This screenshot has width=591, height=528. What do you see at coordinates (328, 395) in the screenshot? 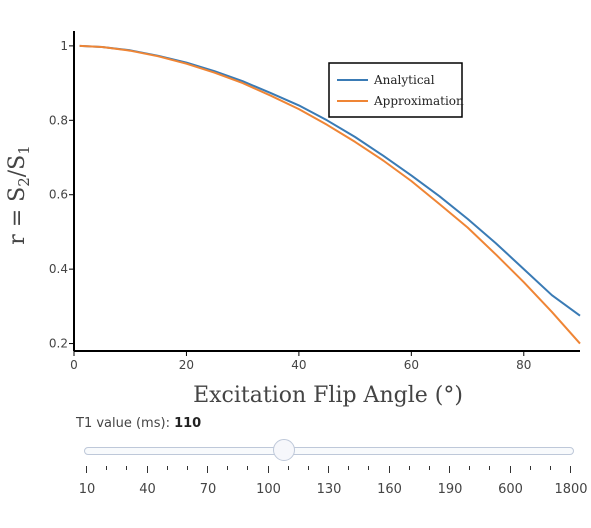
I see `x-axis-title: Excitation Flip Angle (°)` at bounding box center [328, 395].